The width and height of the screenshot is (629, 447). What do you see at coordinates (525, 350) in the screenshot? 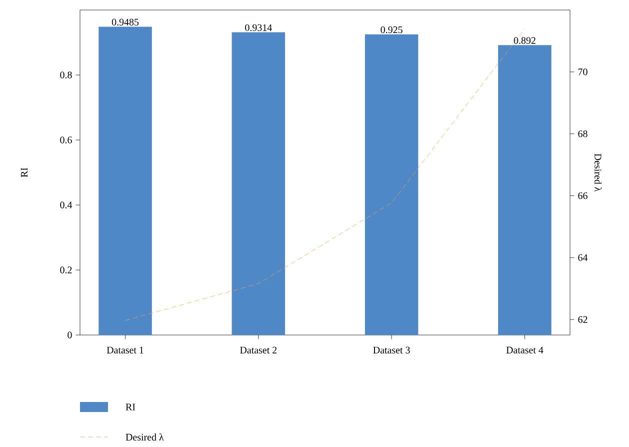
I see `x-tick-label: Dataset 4` at bounding box center [525, 350].